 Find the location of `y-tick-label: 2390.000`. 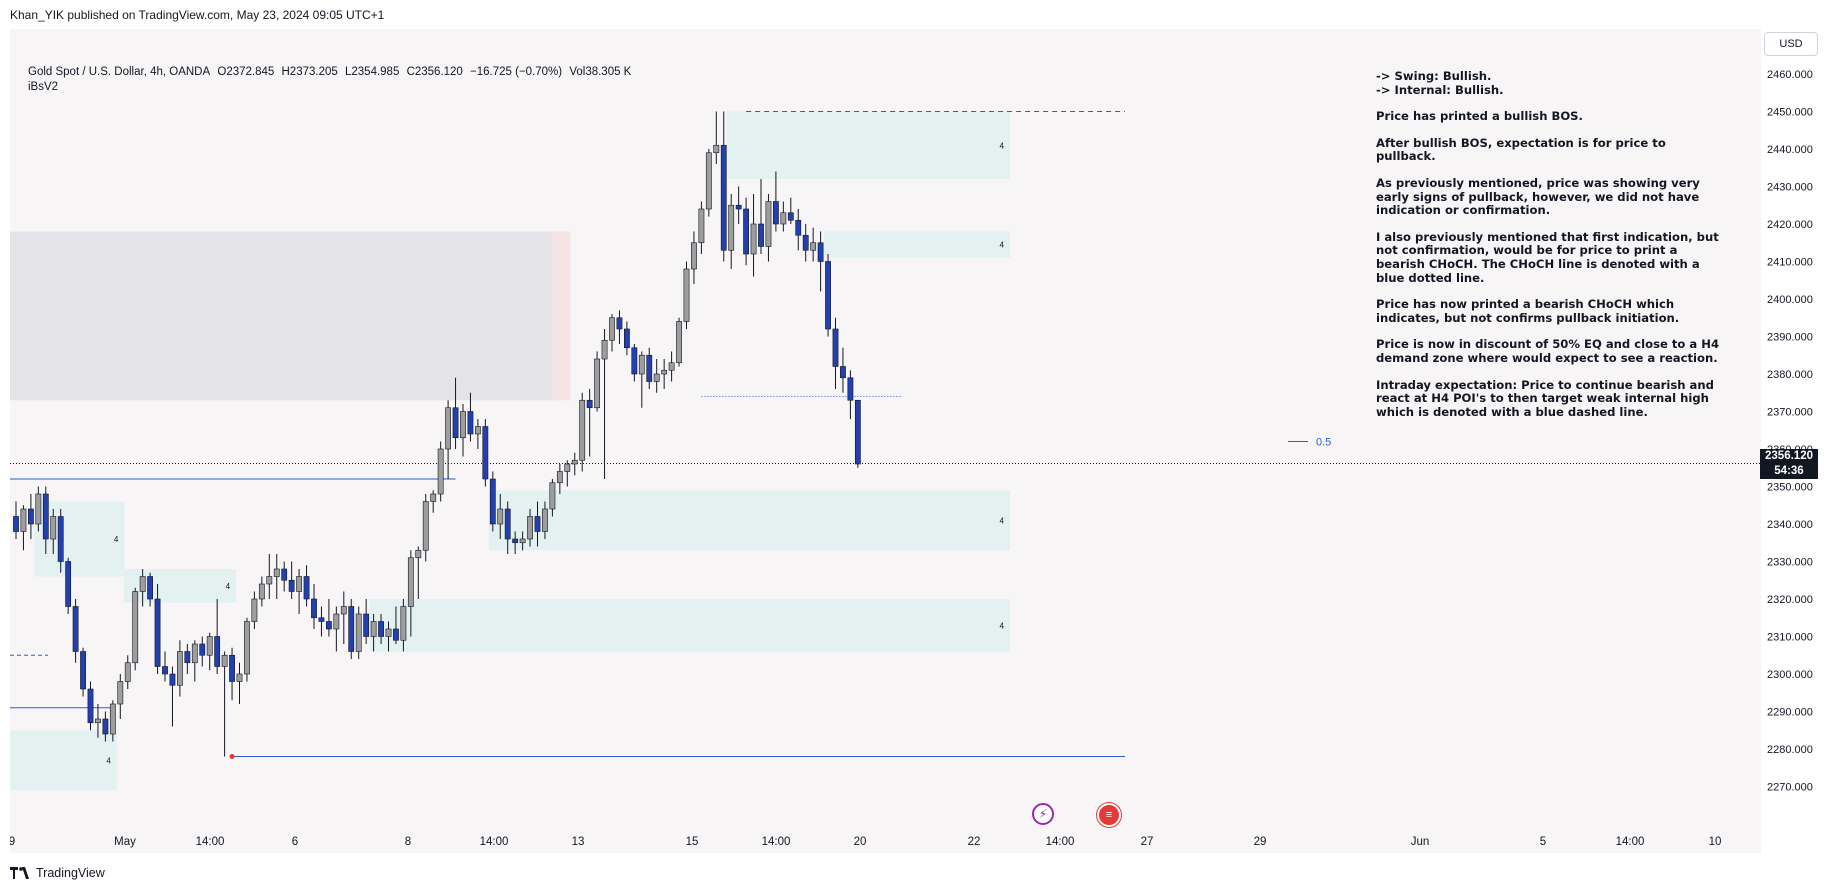

y-tick-label: 2390.000 is located at coordinates (1790, 338).